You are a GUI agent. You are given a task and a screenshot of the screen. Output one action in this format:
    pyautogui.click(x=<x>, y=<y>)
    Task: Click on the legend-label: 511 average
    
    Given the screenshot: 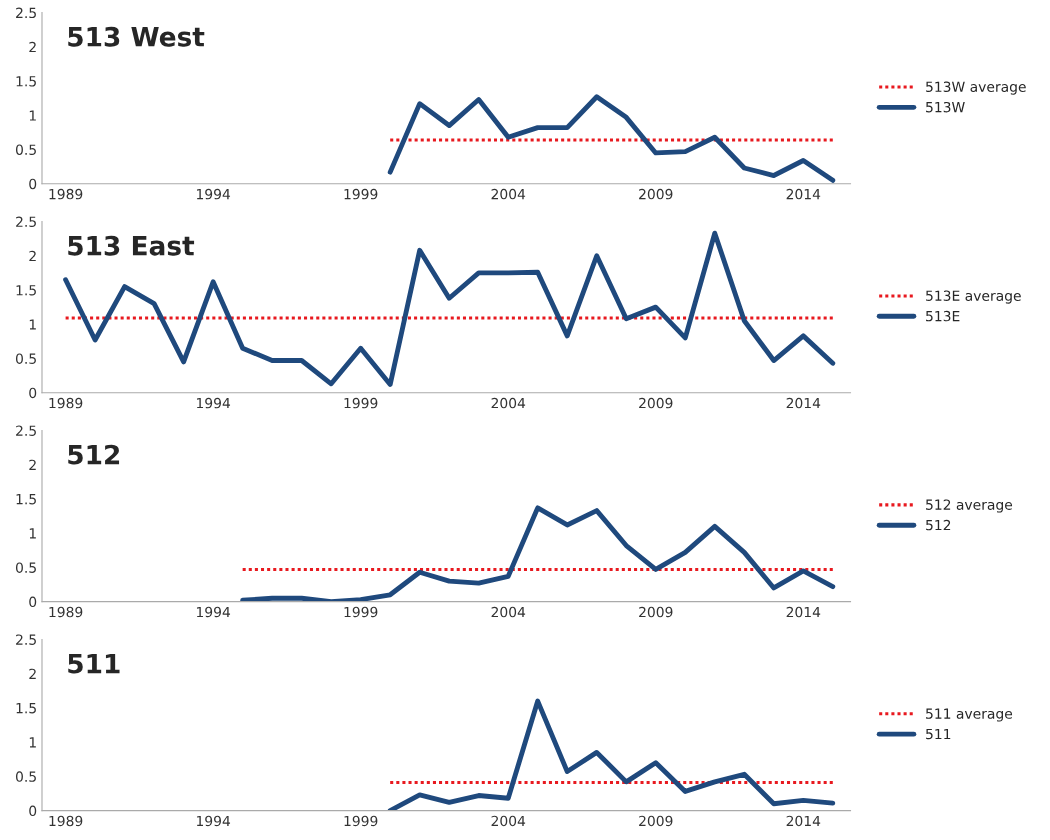 What is the action you would take?
    pyautogui.click(x=969, y=715)
    